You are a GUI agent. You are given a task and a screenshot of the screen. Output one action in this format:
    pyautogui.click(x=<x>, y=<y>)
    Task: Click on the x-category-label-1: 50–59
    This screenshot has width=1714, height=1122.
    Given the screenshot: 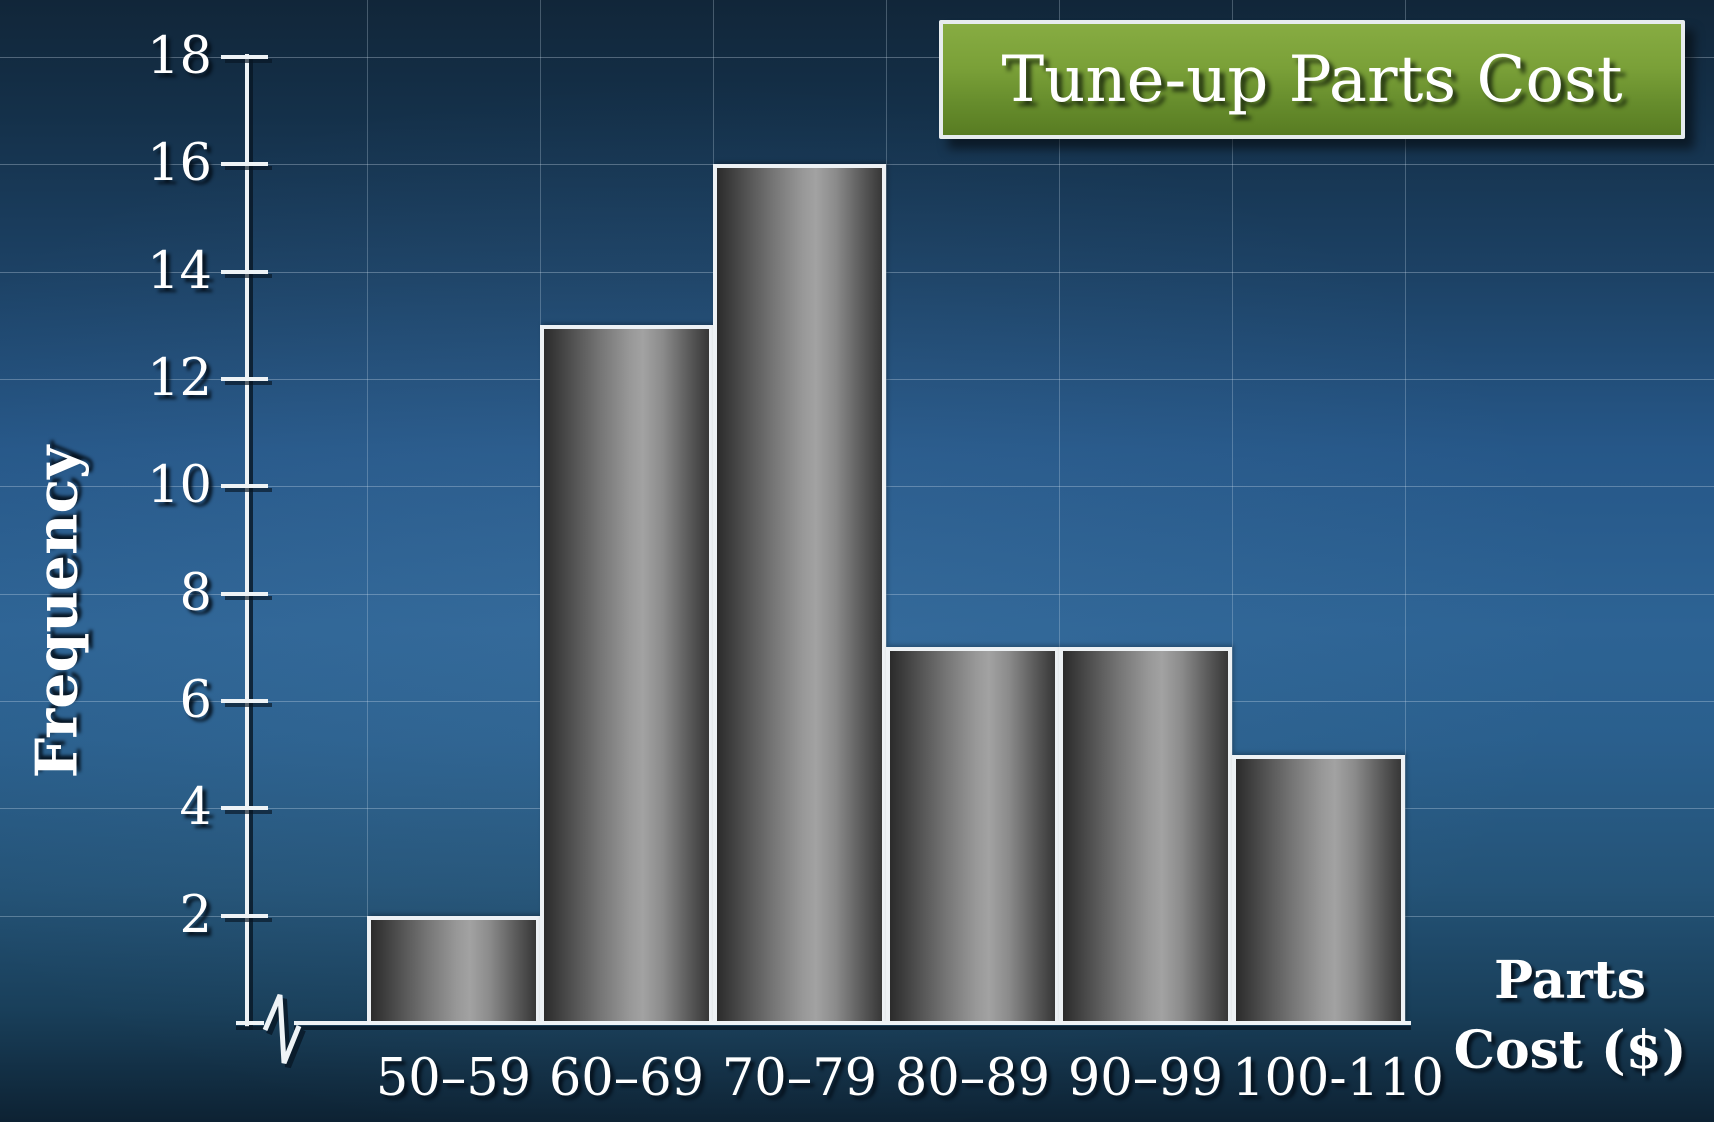 What is the action you would take?
    pyautogui.click(x=453, y=1078)
    